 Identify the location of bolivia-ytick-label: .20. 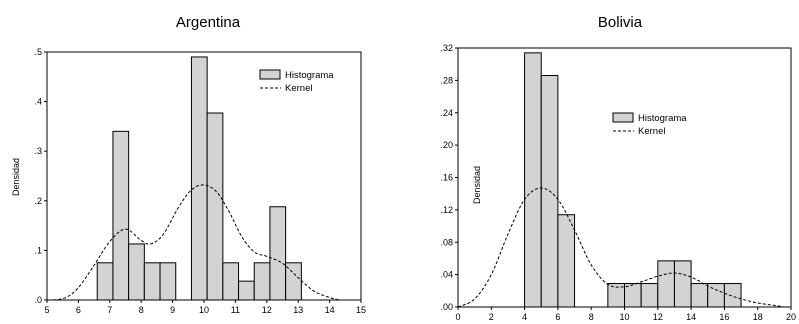
(446, 145).